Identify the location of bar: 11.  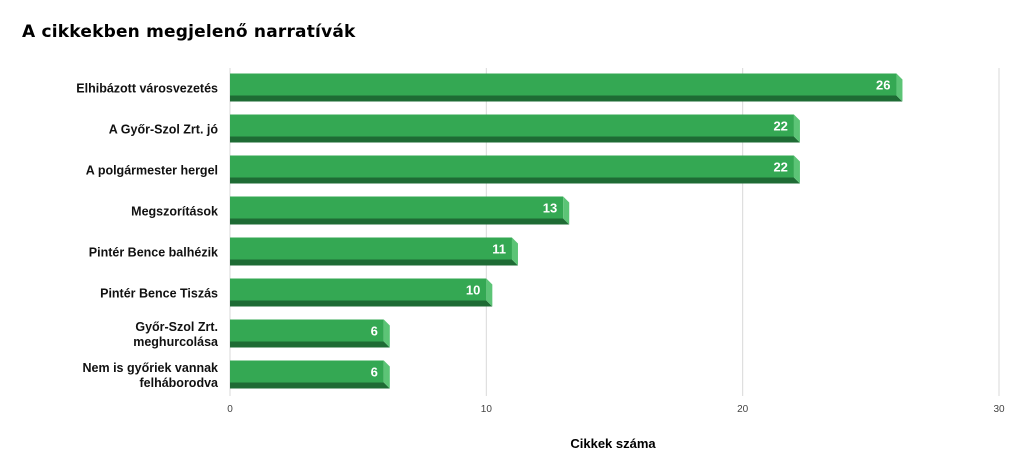
(374, 251).